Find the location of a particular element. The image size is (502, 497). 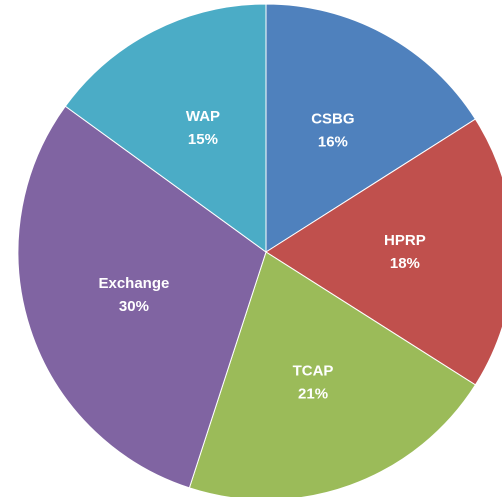

slice-label: TCAP is located at coordinates (313, 371).